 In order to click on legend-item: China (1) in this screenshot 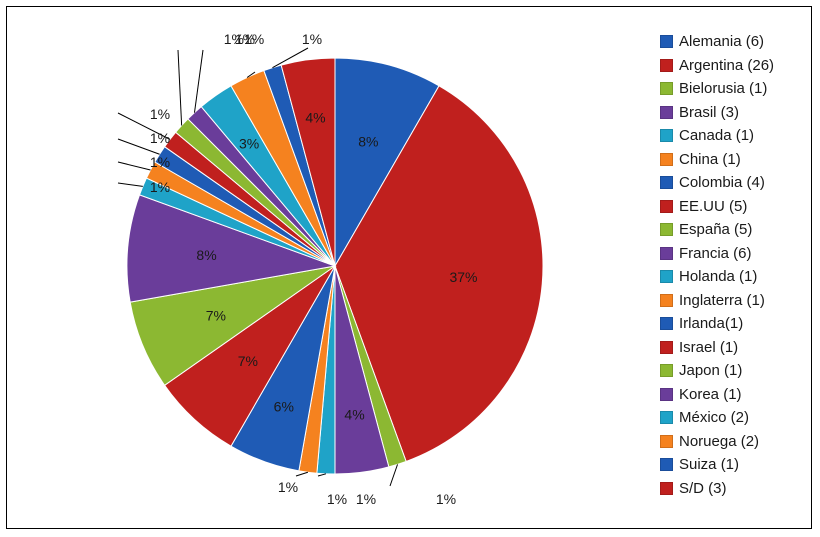, I will do `click(717, 160)`.